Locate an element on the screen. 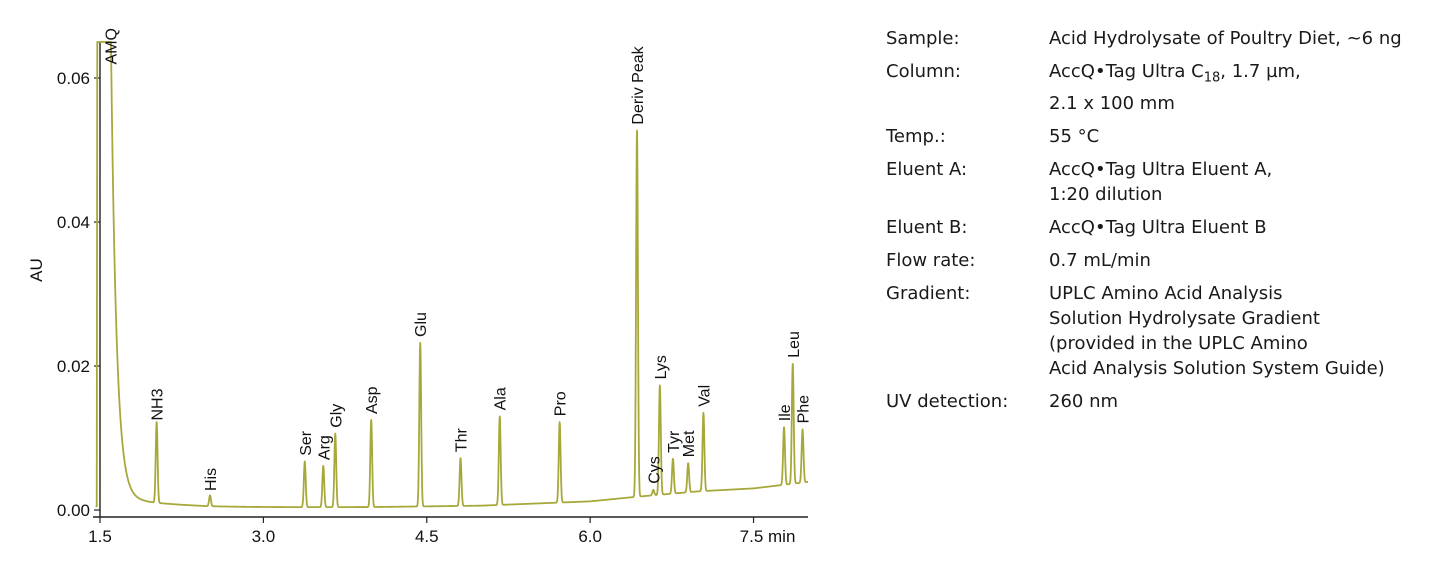 The height and width of the screenshot is (568, 1445). x-tick-label: 4.5 is located at coordinates (427, 536).